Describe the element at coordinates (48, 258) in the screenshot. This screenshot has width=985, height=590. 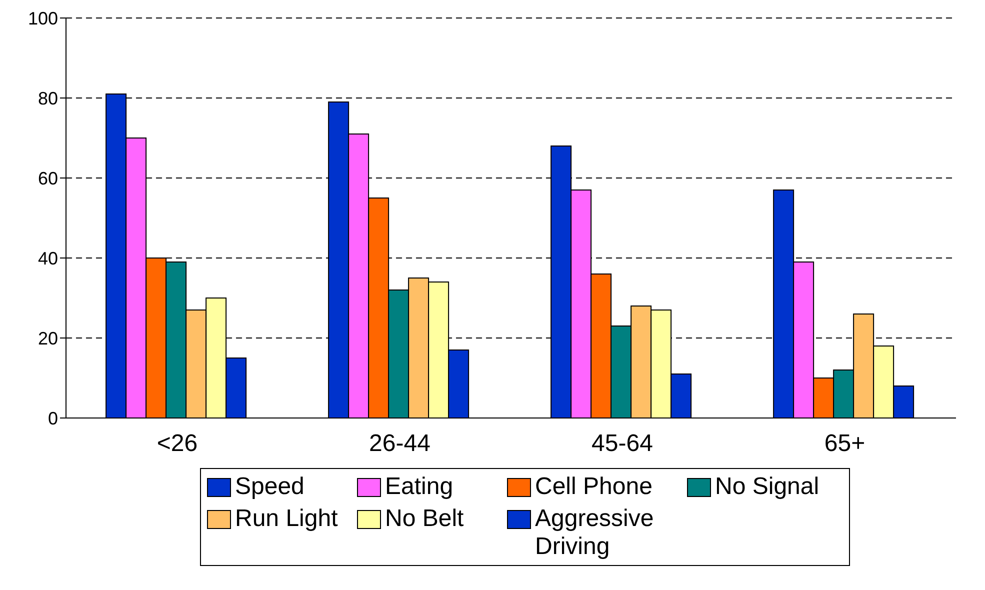
I see `y-tick-label: 40` at that location.